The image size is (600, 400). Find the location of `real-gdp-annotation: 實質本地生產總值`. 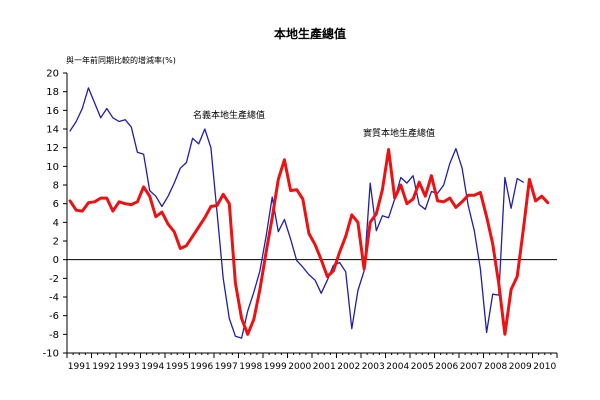

real-gdp-annotation: 實質本地生產總值 is located at coordinates (399, 133).